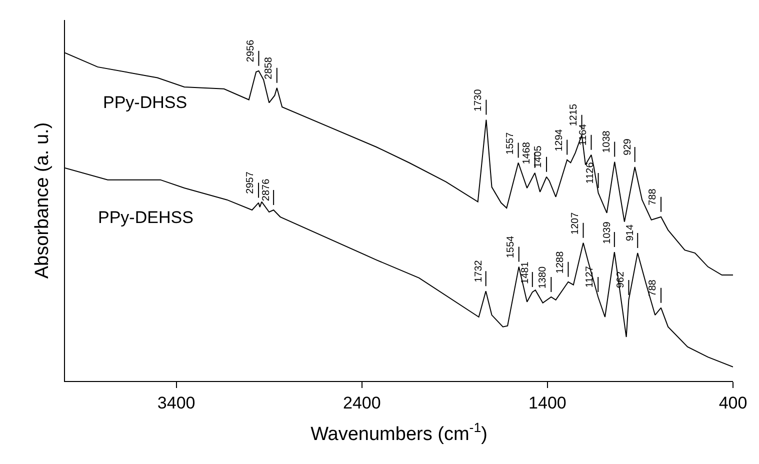 This screenshot has height=464, width=759. Describe the element at coordinates (250, 50) in the screenshot. I see `annotation: 2956` at that location.